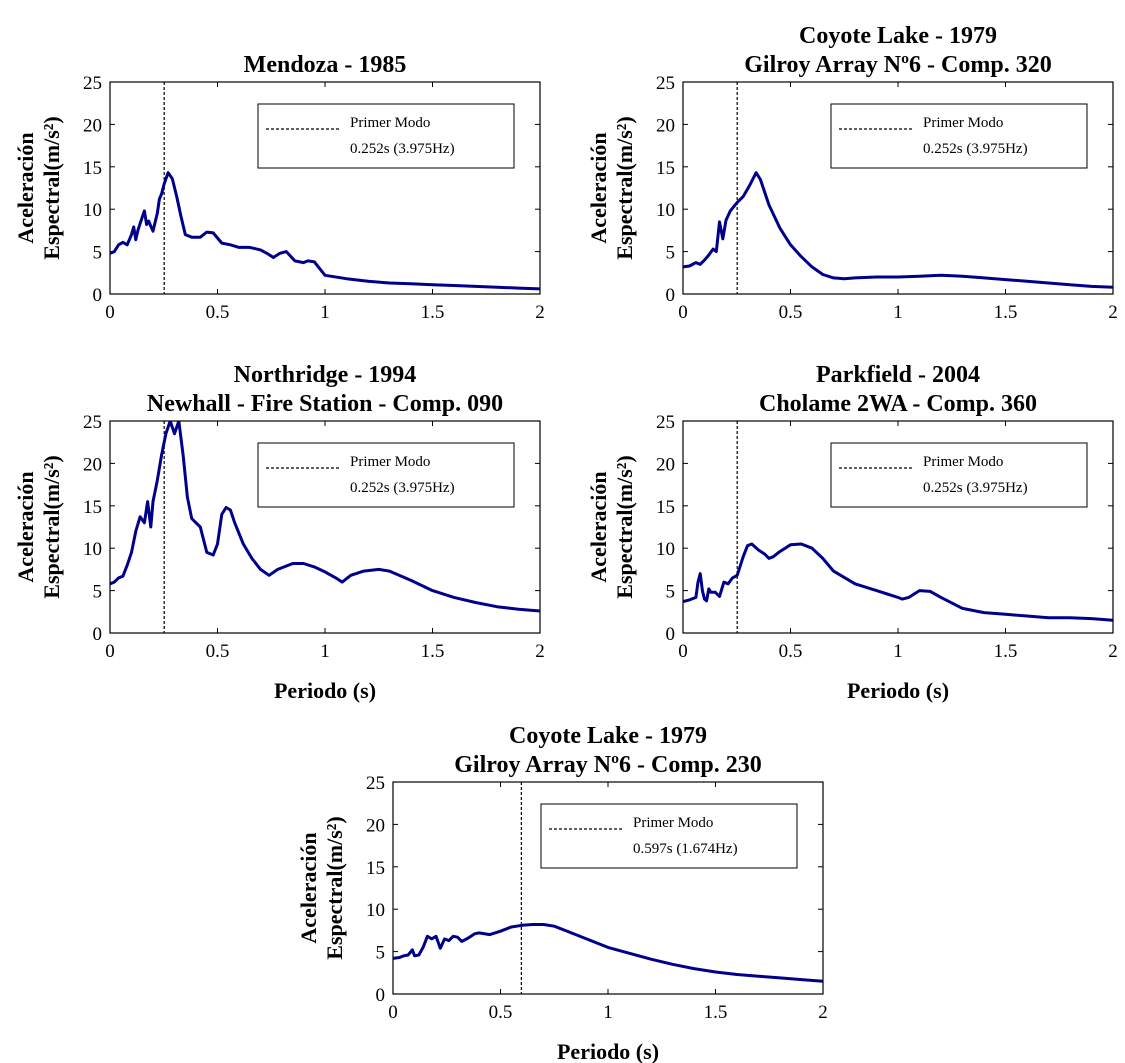 The width and height of the screenshot is (1125, 1063). Describe the element at coordinates (685, 849) in the screenshot. I see `legend-label-line2: 0.597s (1.674Hz)` at that location.